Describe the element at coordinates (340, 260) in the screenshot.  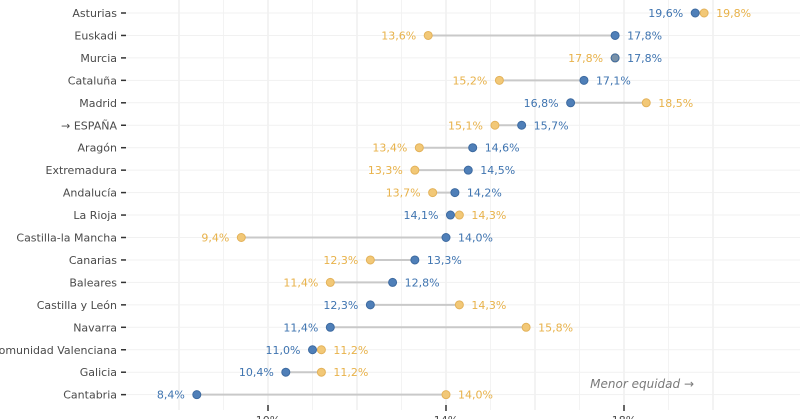
I see `value-label-gold: 12,3%` at that location.